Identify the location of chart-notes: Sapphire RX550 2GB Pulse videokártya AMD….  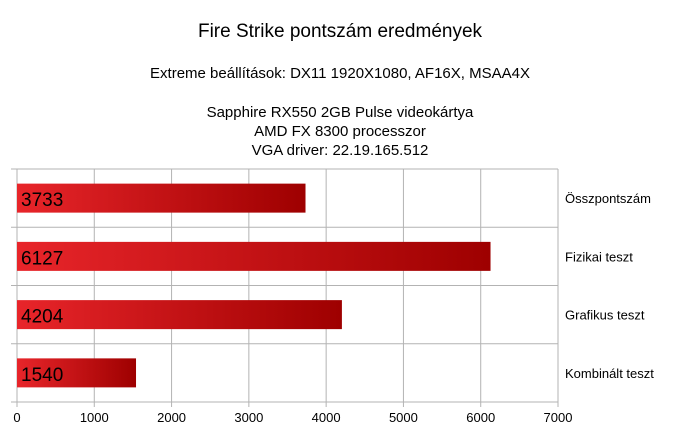
(340, 131).